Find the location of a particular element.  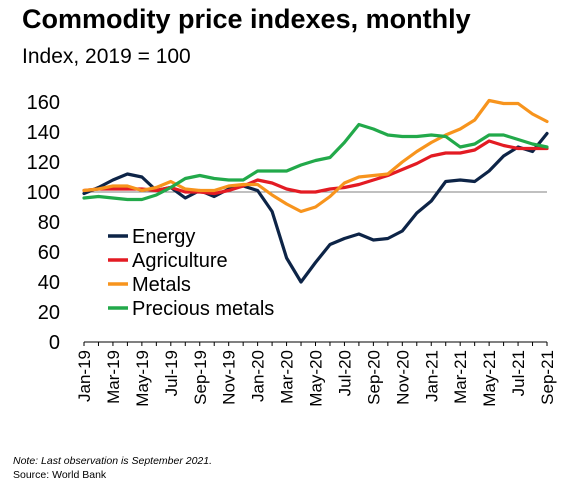

x-tick-label: Jul-21 is located at coordinates (518, 373).